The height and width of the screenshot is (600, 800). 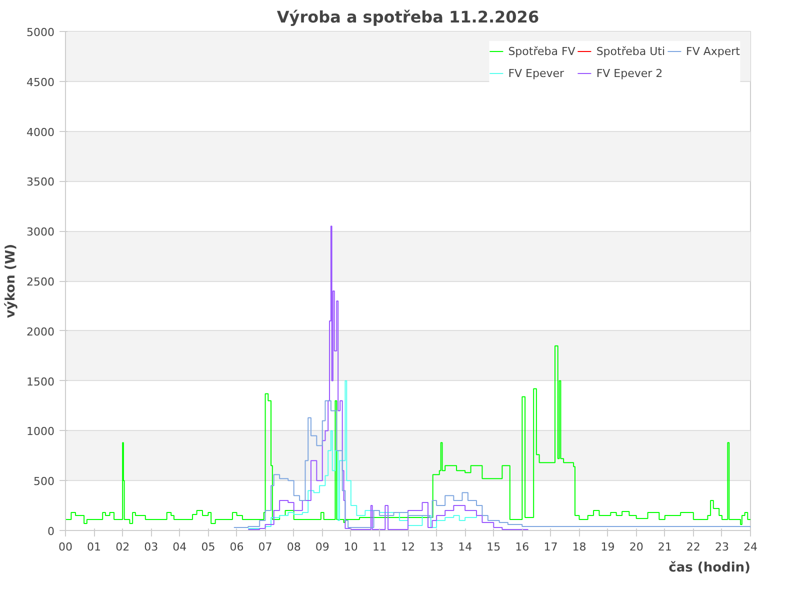 What do you see at coordinates (40, 32) in the screenshot?
I see `y-tick-label: 5000` at bounding box center [40, 32].